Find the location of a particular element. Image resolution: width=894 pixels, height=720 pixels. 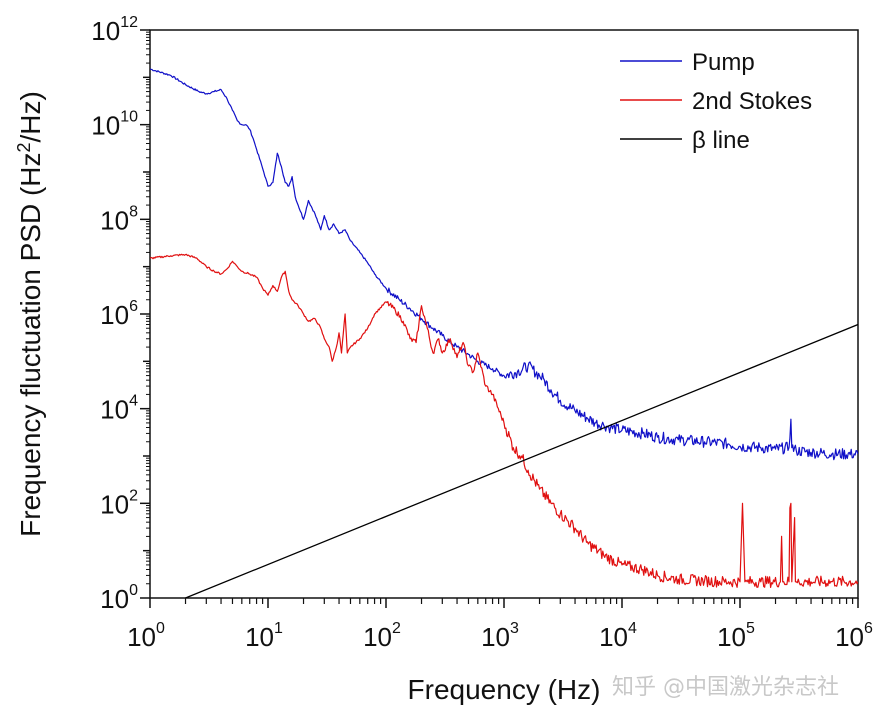

x-tick-label: 10⁴ is located at coordinates (618, 636).